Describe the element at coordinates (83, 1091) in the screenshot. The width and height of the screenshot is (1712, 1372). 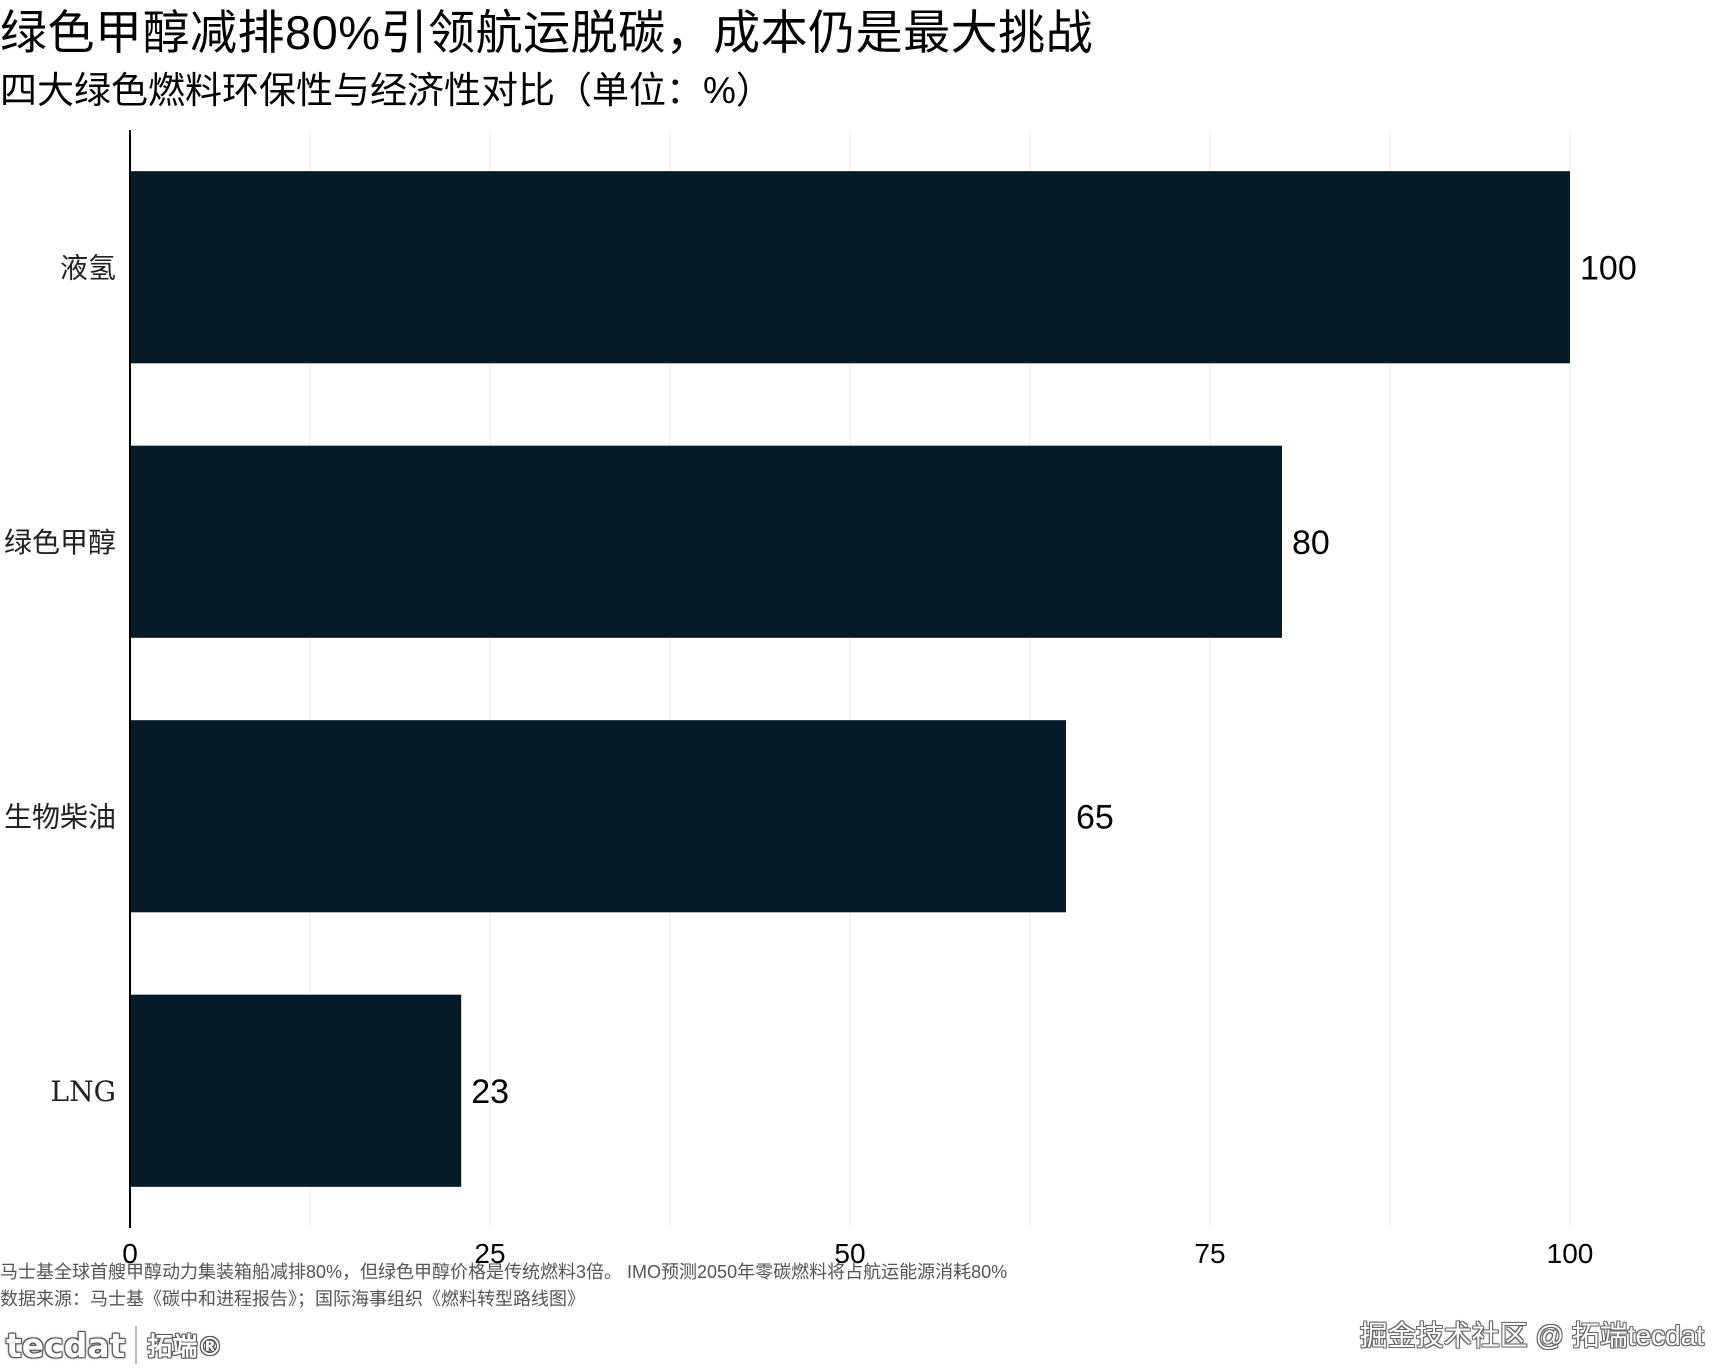
I see `category-label-3: LNG` at that location.